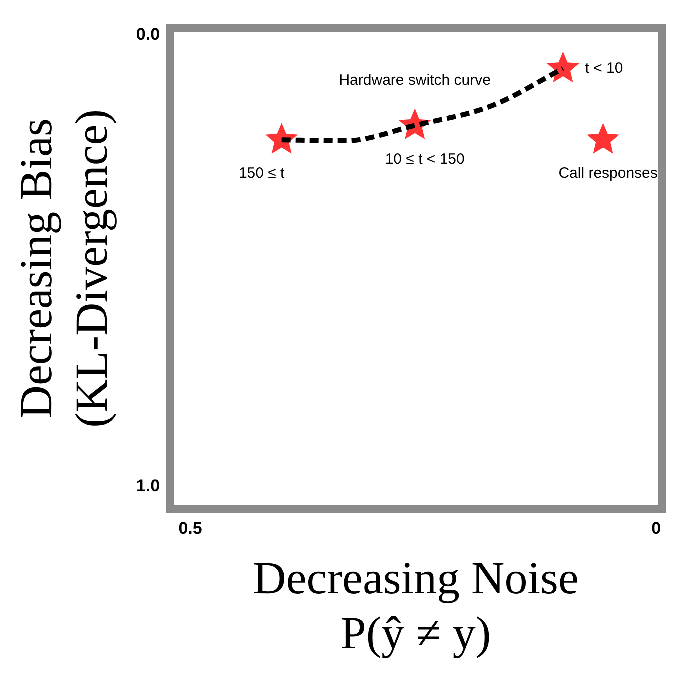  What do you see at coordinates (608, 173) in the screenshot?
I see `annotation: Call responses` at bounding box center [608, 173].